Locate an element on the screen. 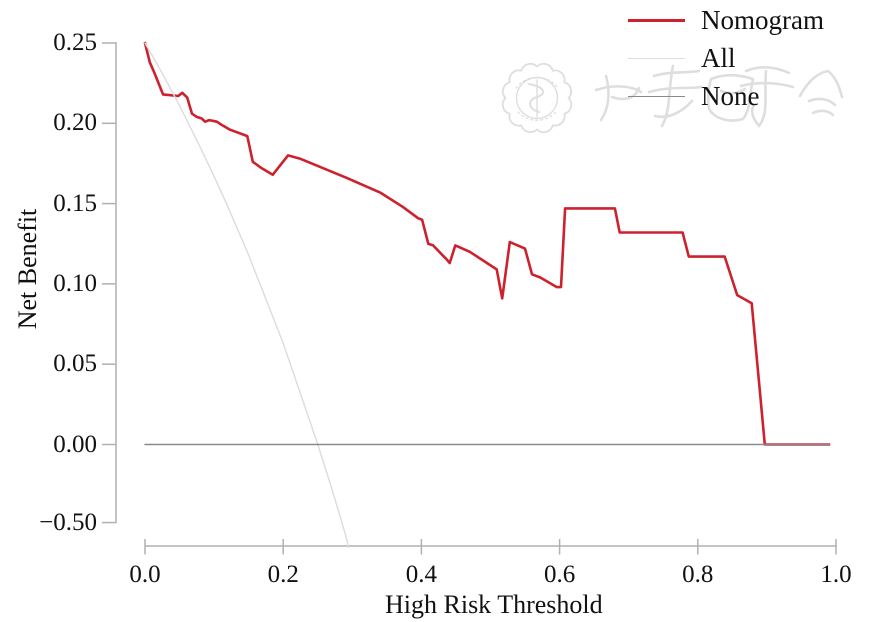 This screenshot has height=622, width=873. legend-row-all: All is located at coordinates (726, 58).